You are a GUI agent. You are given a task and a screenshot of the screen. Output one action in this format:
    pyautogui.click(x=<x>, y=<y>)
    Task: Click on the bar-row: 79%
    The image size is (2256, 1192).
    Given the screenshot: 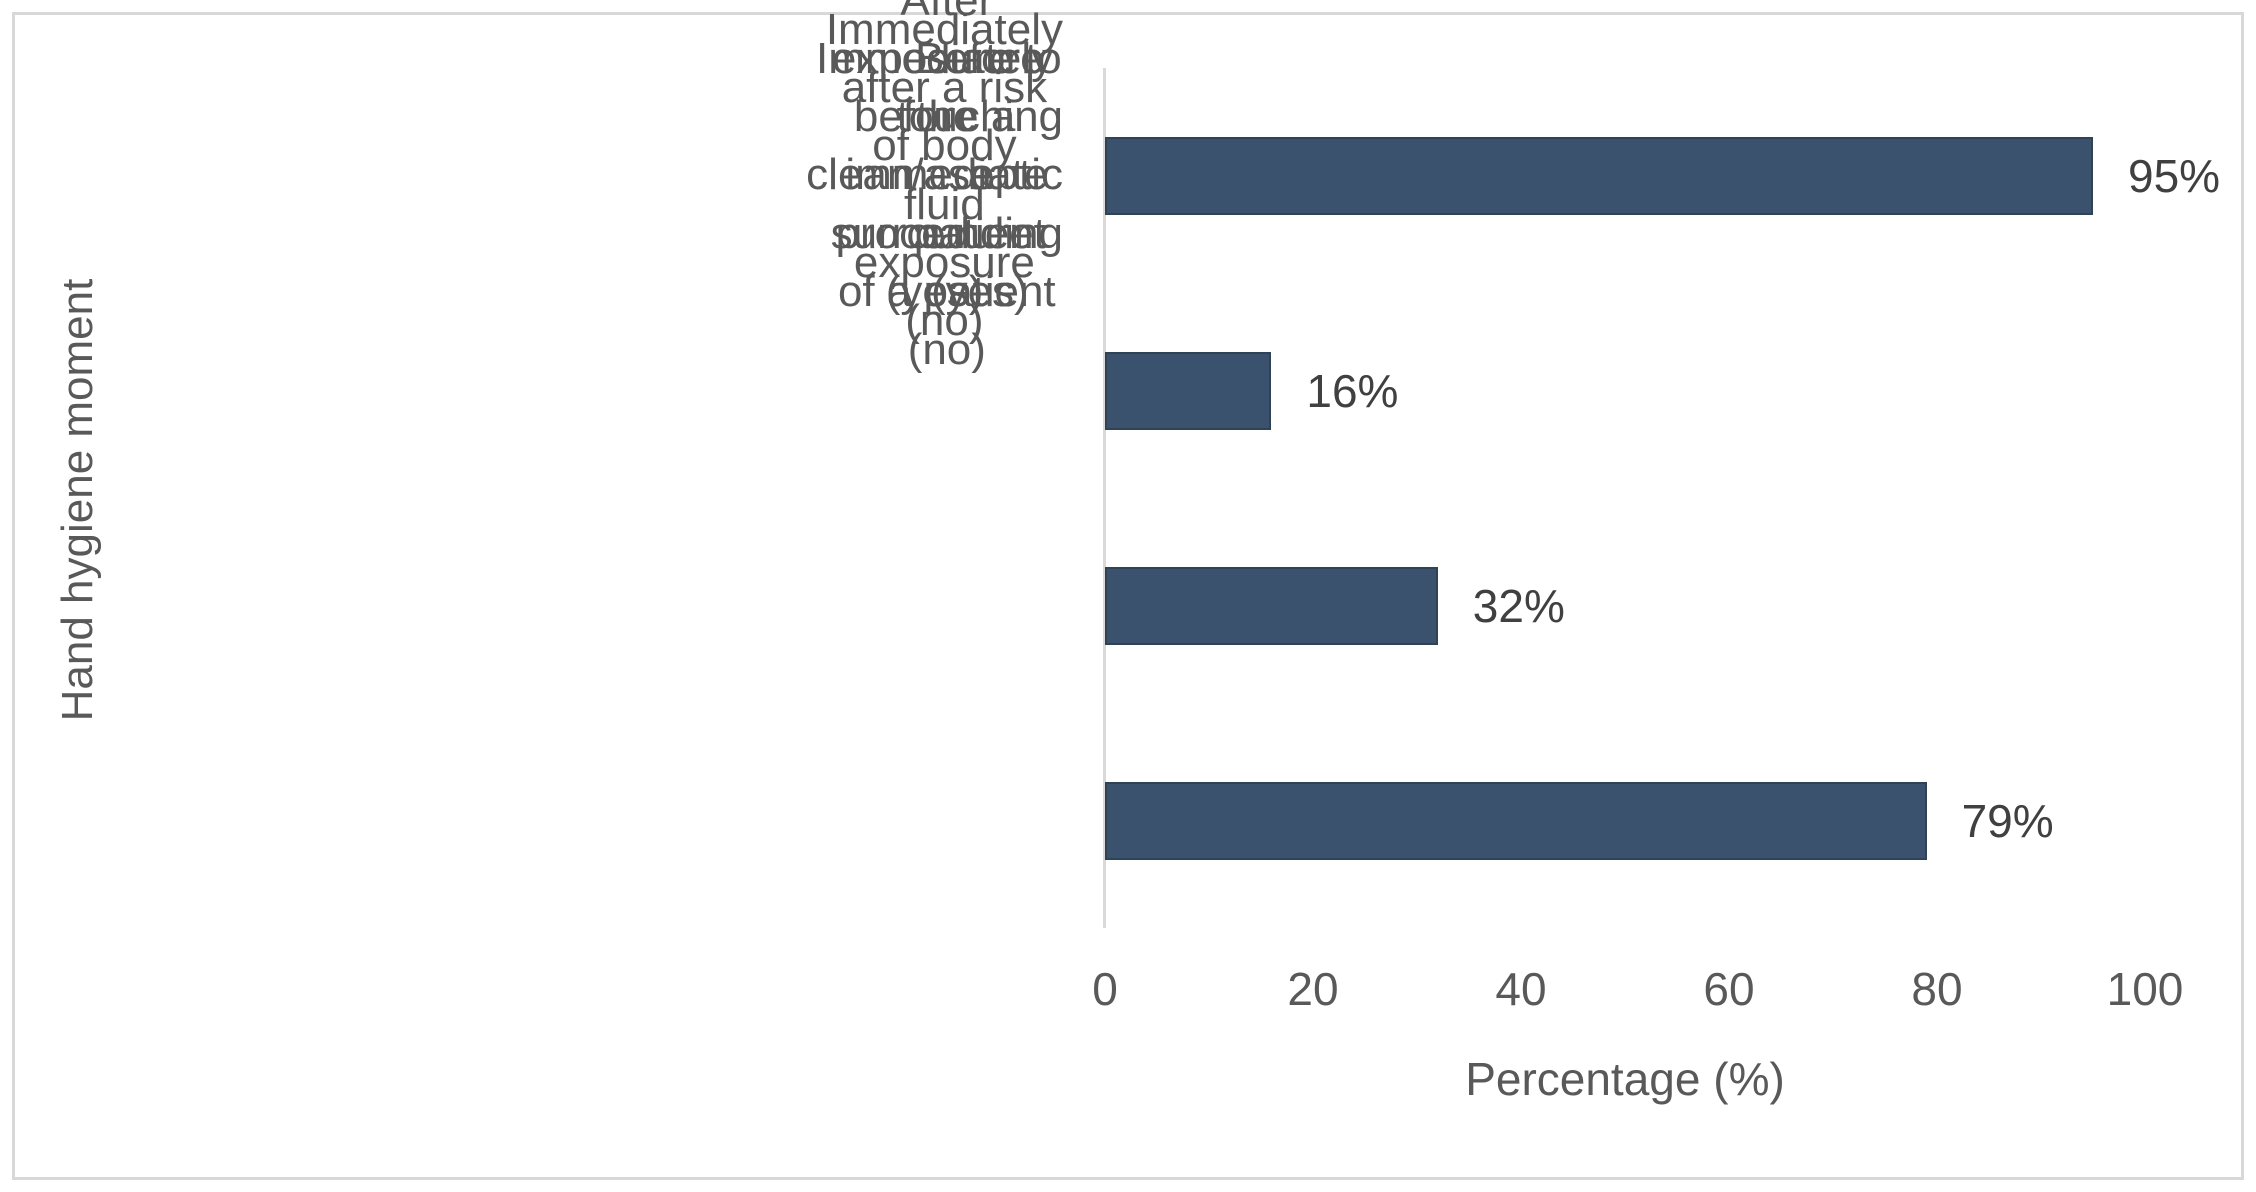 What is the action you would take?
    pyautogui.click(x=1625, y=820)
    